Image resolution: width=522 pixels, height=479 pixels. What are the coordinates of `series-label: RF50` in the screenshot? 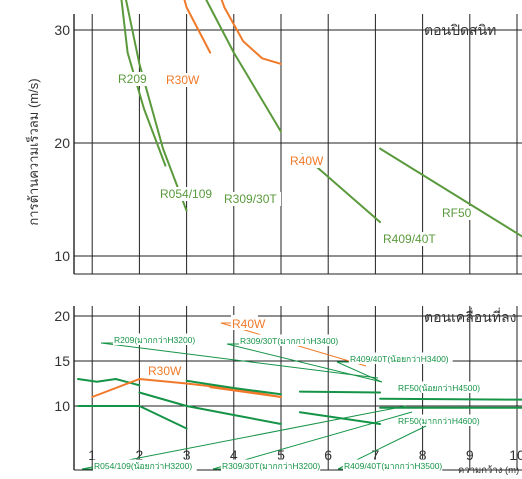 It's located at (457, 213).